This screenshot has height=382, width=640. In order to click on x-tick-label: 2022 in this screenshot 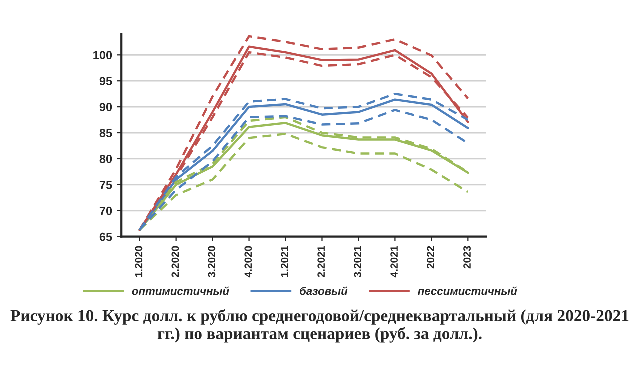, I will do `click(430, 257)`.